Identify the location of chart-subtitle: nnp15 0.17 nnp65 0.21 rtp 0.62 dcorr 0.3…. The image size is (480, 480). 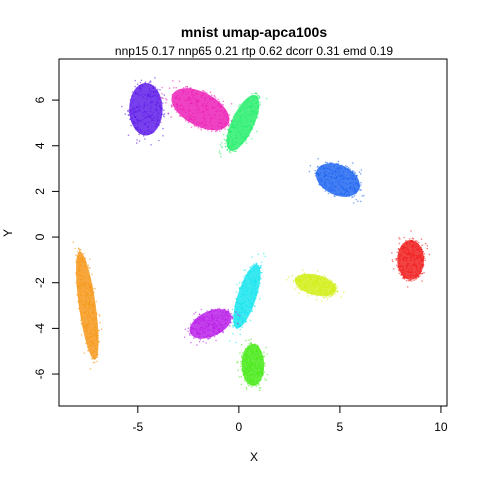
(254, 51).